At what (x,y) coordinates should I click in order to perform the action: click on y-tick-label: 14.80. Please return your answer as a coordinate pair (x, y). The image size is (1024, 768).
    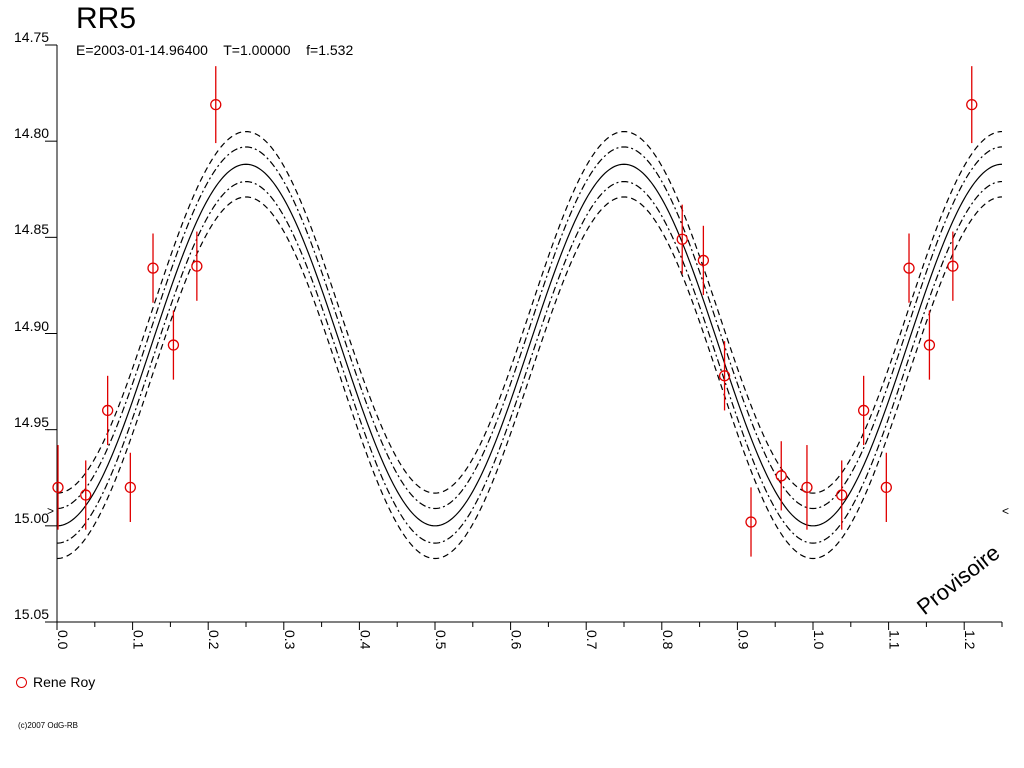
    Looking at the image, I should click on (32, 133).